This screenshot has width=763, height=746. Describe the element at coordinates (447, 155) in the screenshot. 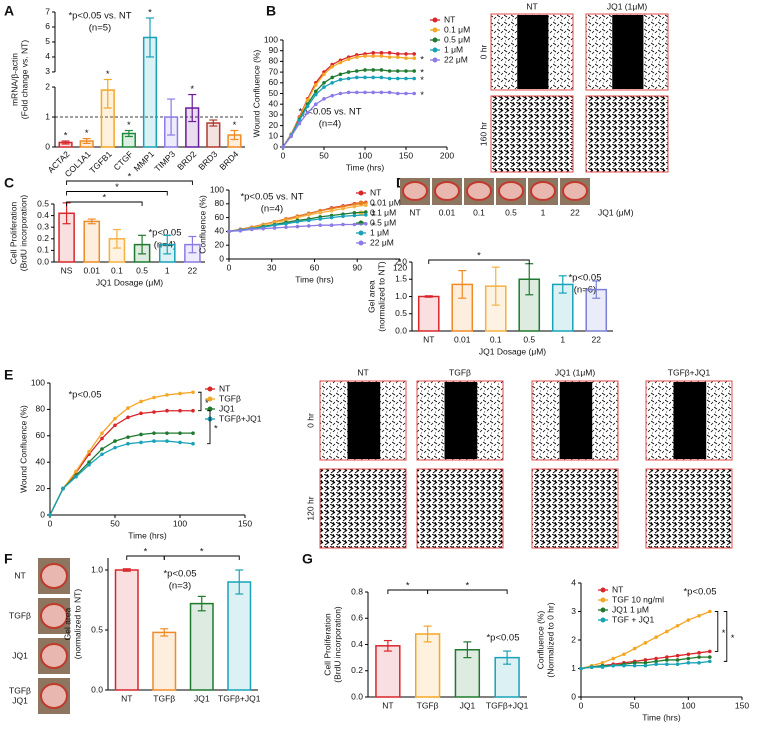

I see `x-tick-label: 200` at that location.